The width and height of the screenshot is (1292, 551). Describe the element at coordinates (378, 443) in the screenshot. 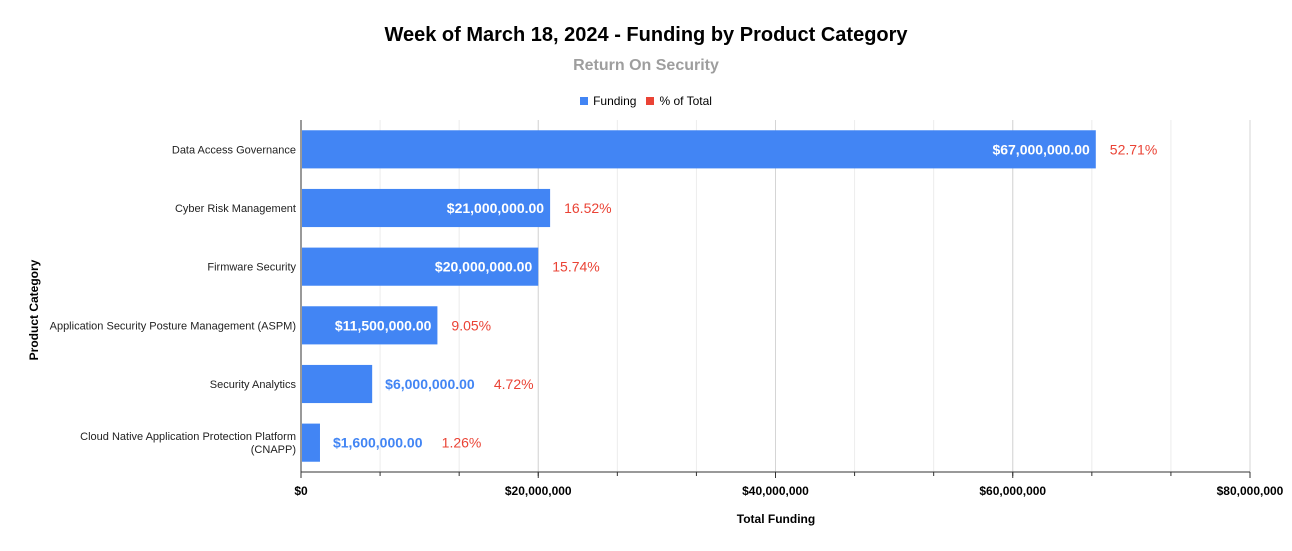

I see `bar-value-label: $1,600,000.00` at that location.